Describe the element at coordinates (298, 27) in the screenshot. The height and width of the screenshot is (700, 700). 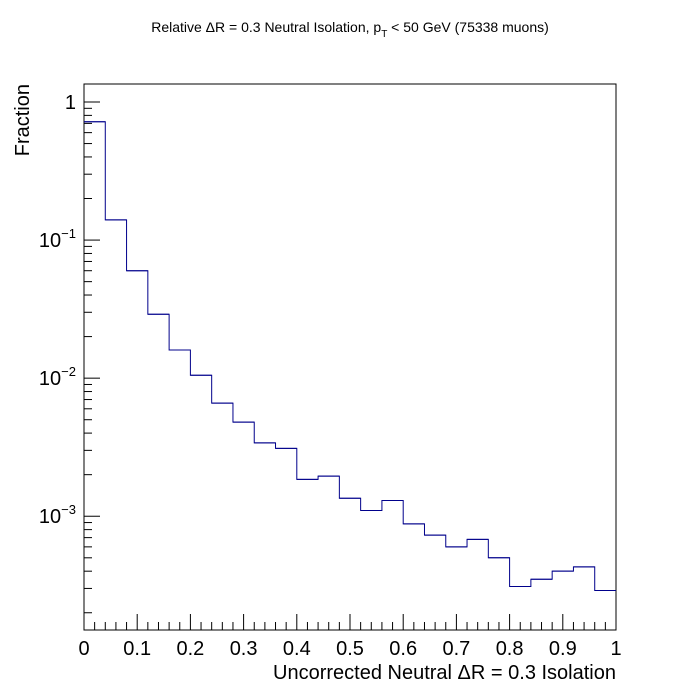
I see `chart-title-middle: R = 0.3 Neutral Isolation, p` at that location.